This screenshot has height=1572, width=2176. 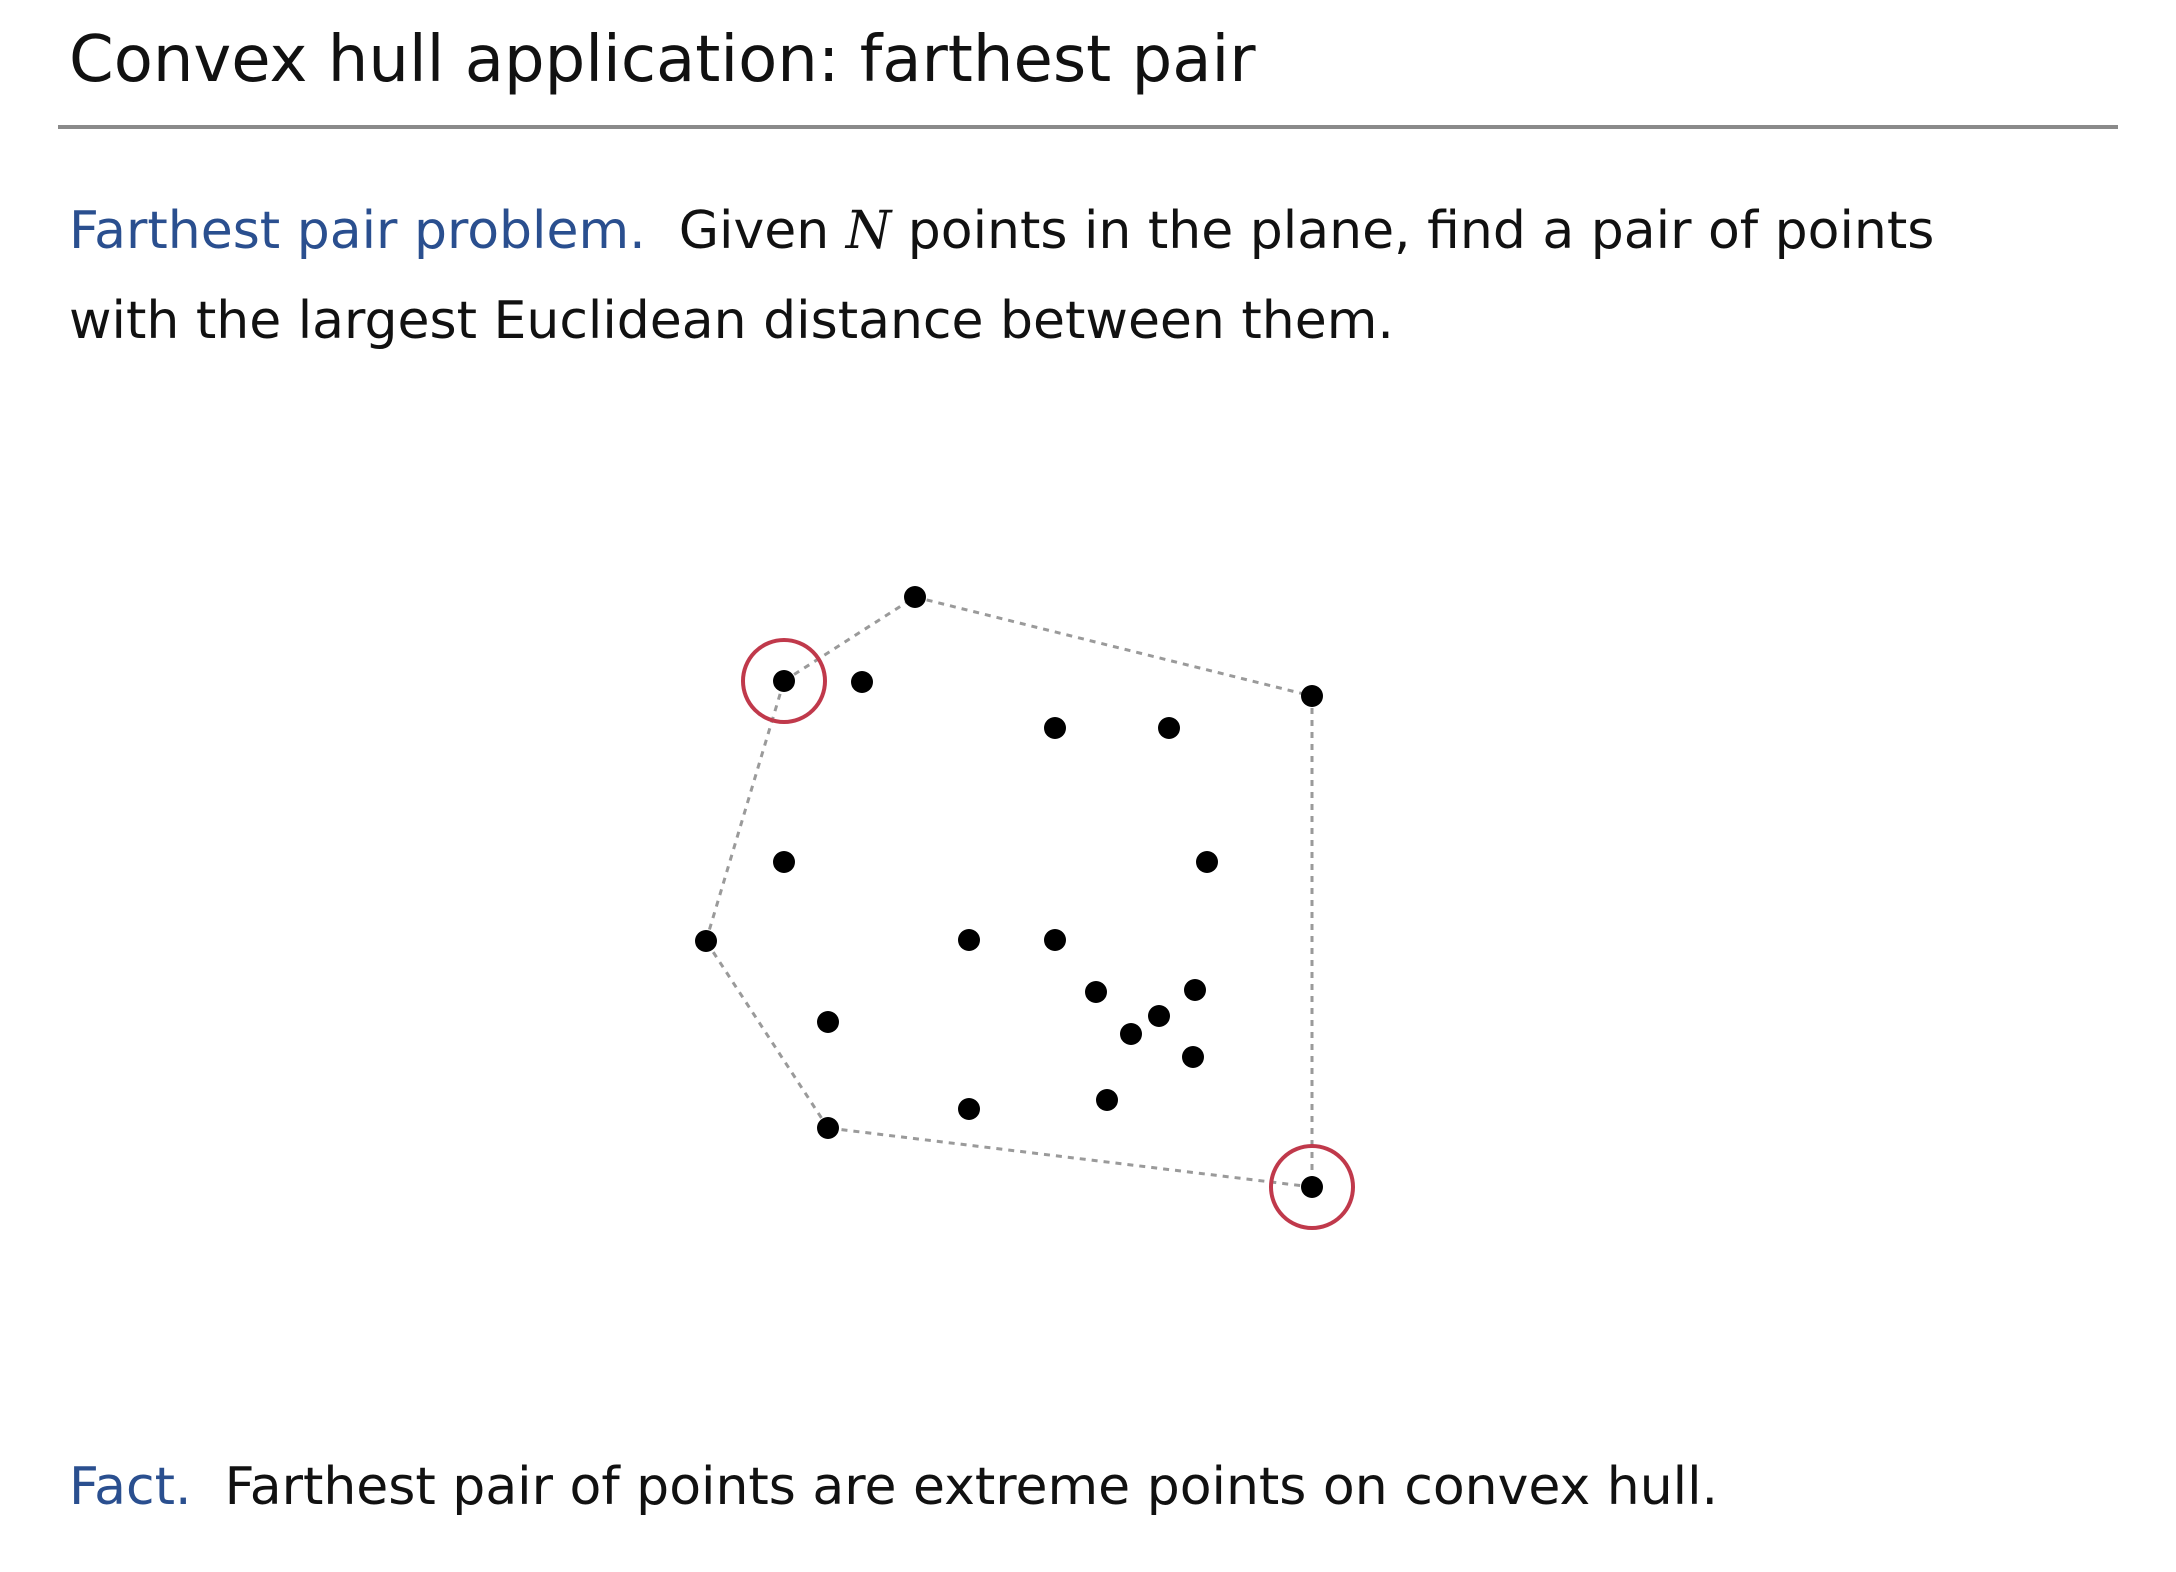 I want to click on points, so click(x=1009, y=892).